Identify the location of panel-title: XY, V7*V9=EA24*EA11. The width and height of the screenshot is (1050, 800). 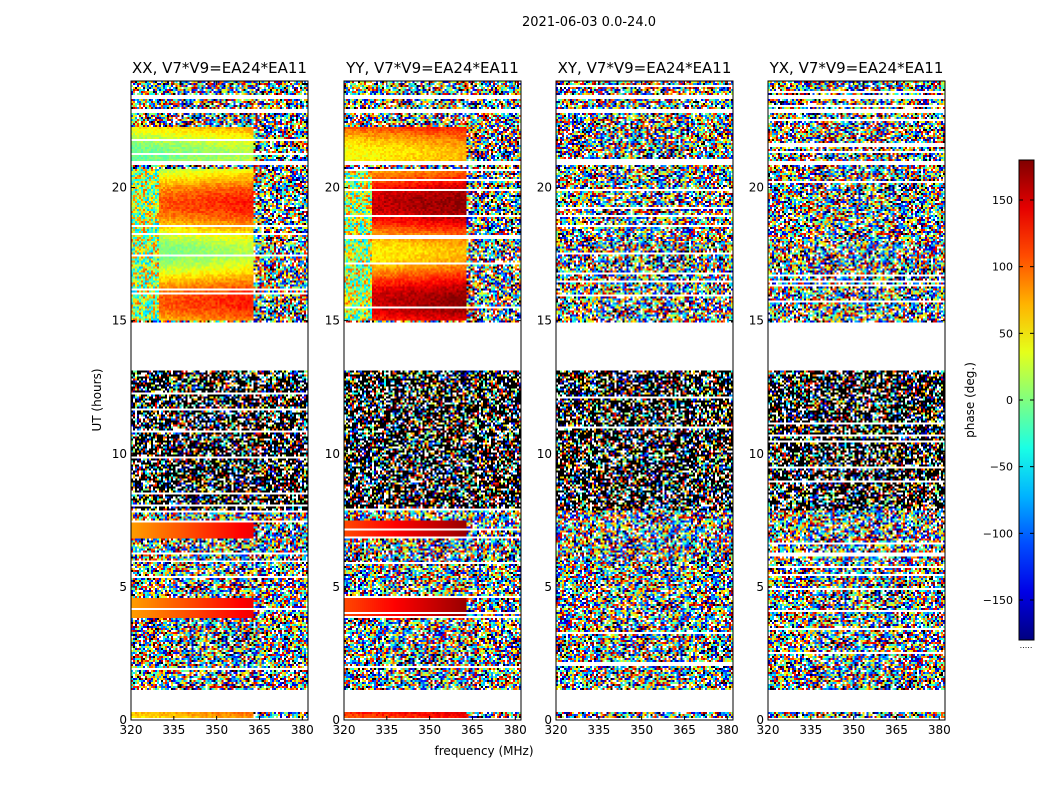
(645, 68).